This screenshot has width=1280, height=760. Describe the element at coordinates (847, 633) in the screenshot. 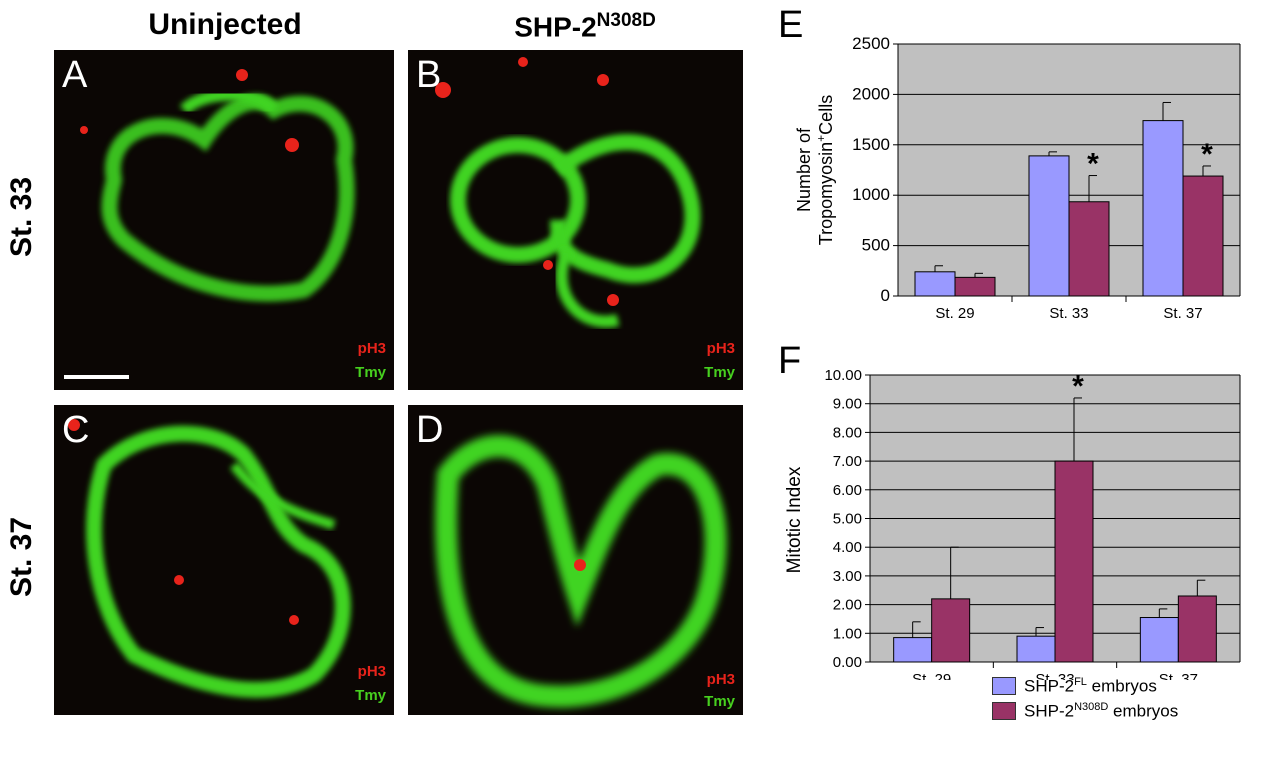

I see `y-tick-label: 1.00` at that location.